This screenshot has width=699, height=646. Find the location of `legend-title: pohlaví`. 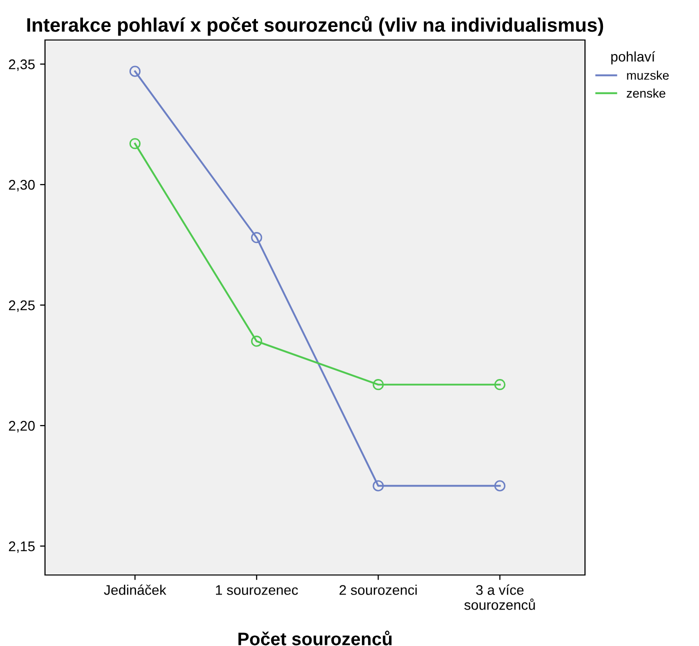

legend-title: pohlaví is located at coordinates (633, 57).